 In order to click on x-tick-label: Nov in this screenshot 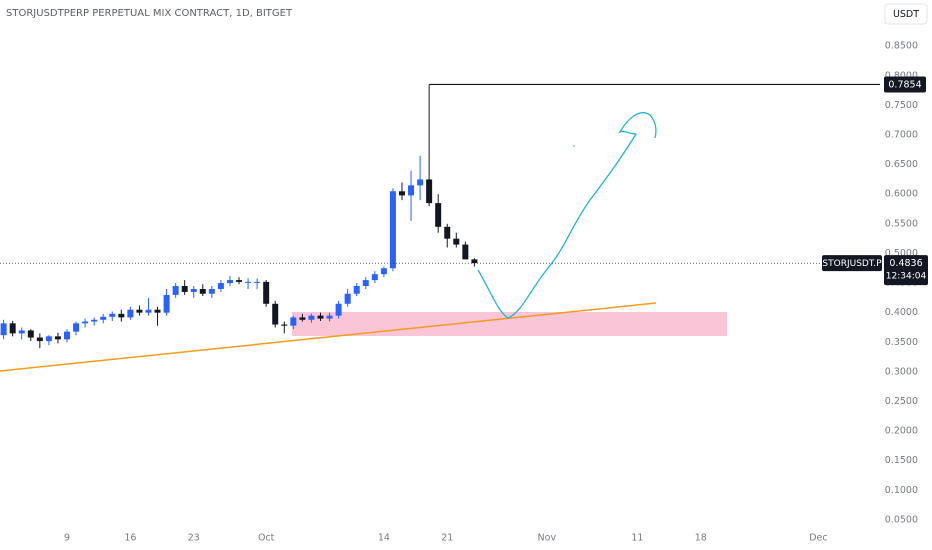, I will do `click(547, 538)`.